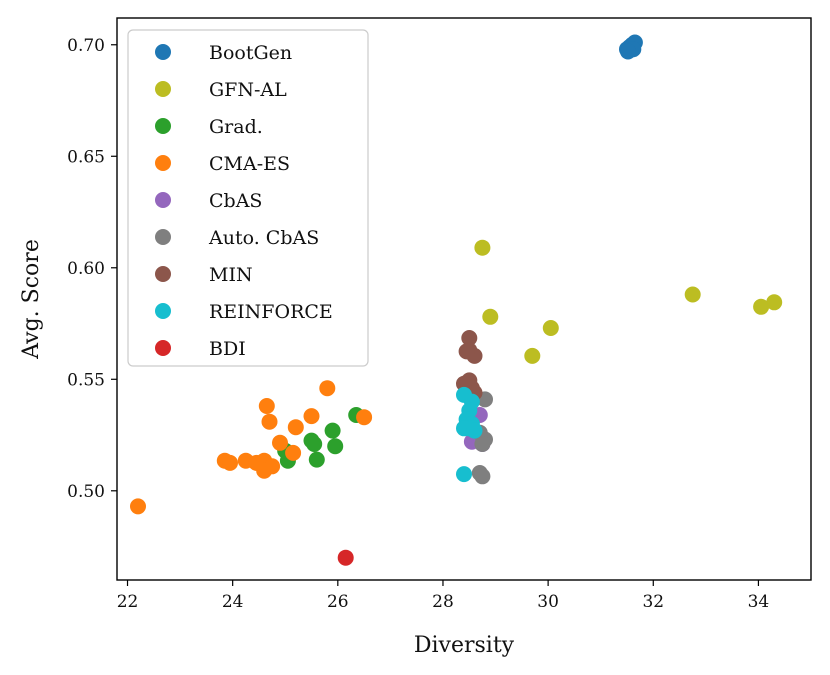 This screenshot has height=675, width=830. I want to click on legend-label-min: MIN, so click(231, 275).